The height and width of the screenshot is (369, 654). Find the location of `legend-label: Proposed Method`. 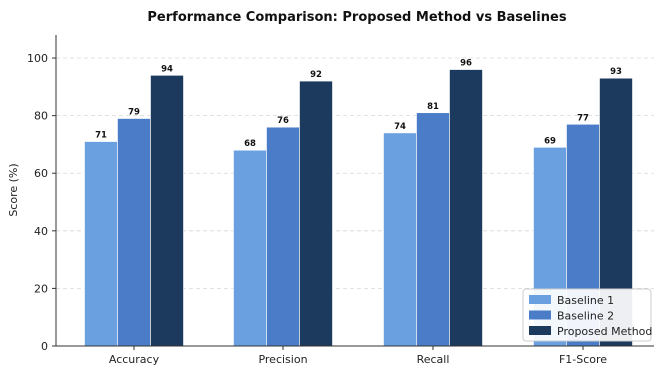

legend-label: Proposed Method is located at coordinates (604, 331).